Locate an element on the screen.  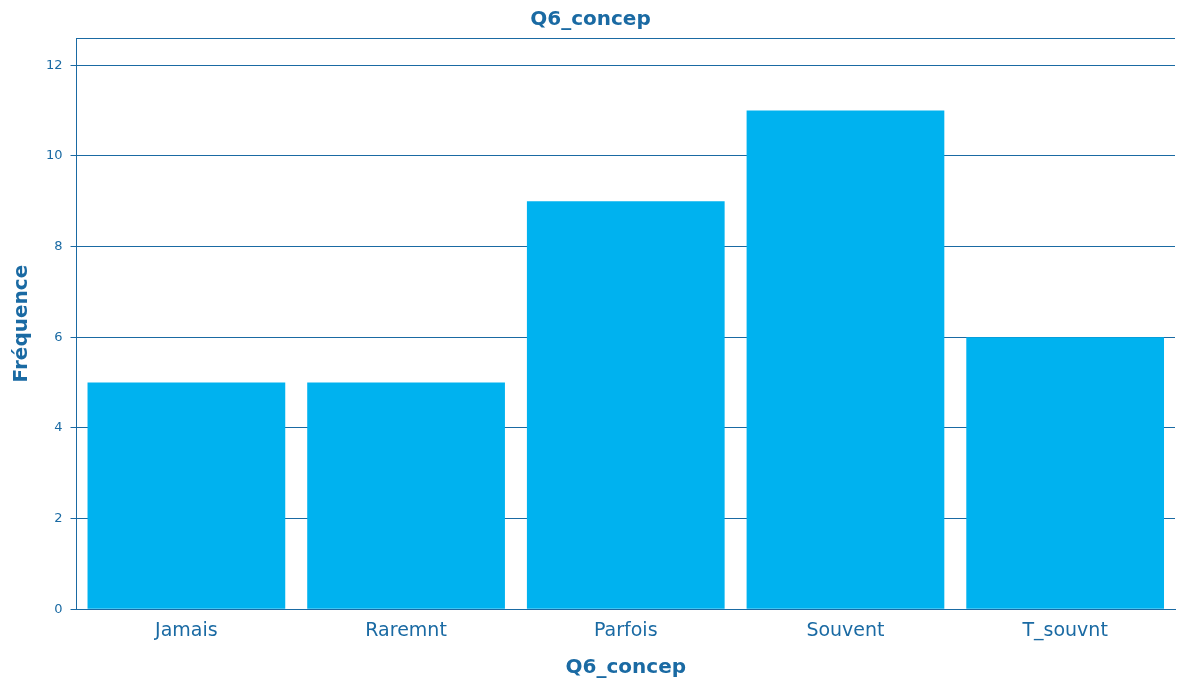
x-tick-label: Parfois is located at coordinates (625, 628).